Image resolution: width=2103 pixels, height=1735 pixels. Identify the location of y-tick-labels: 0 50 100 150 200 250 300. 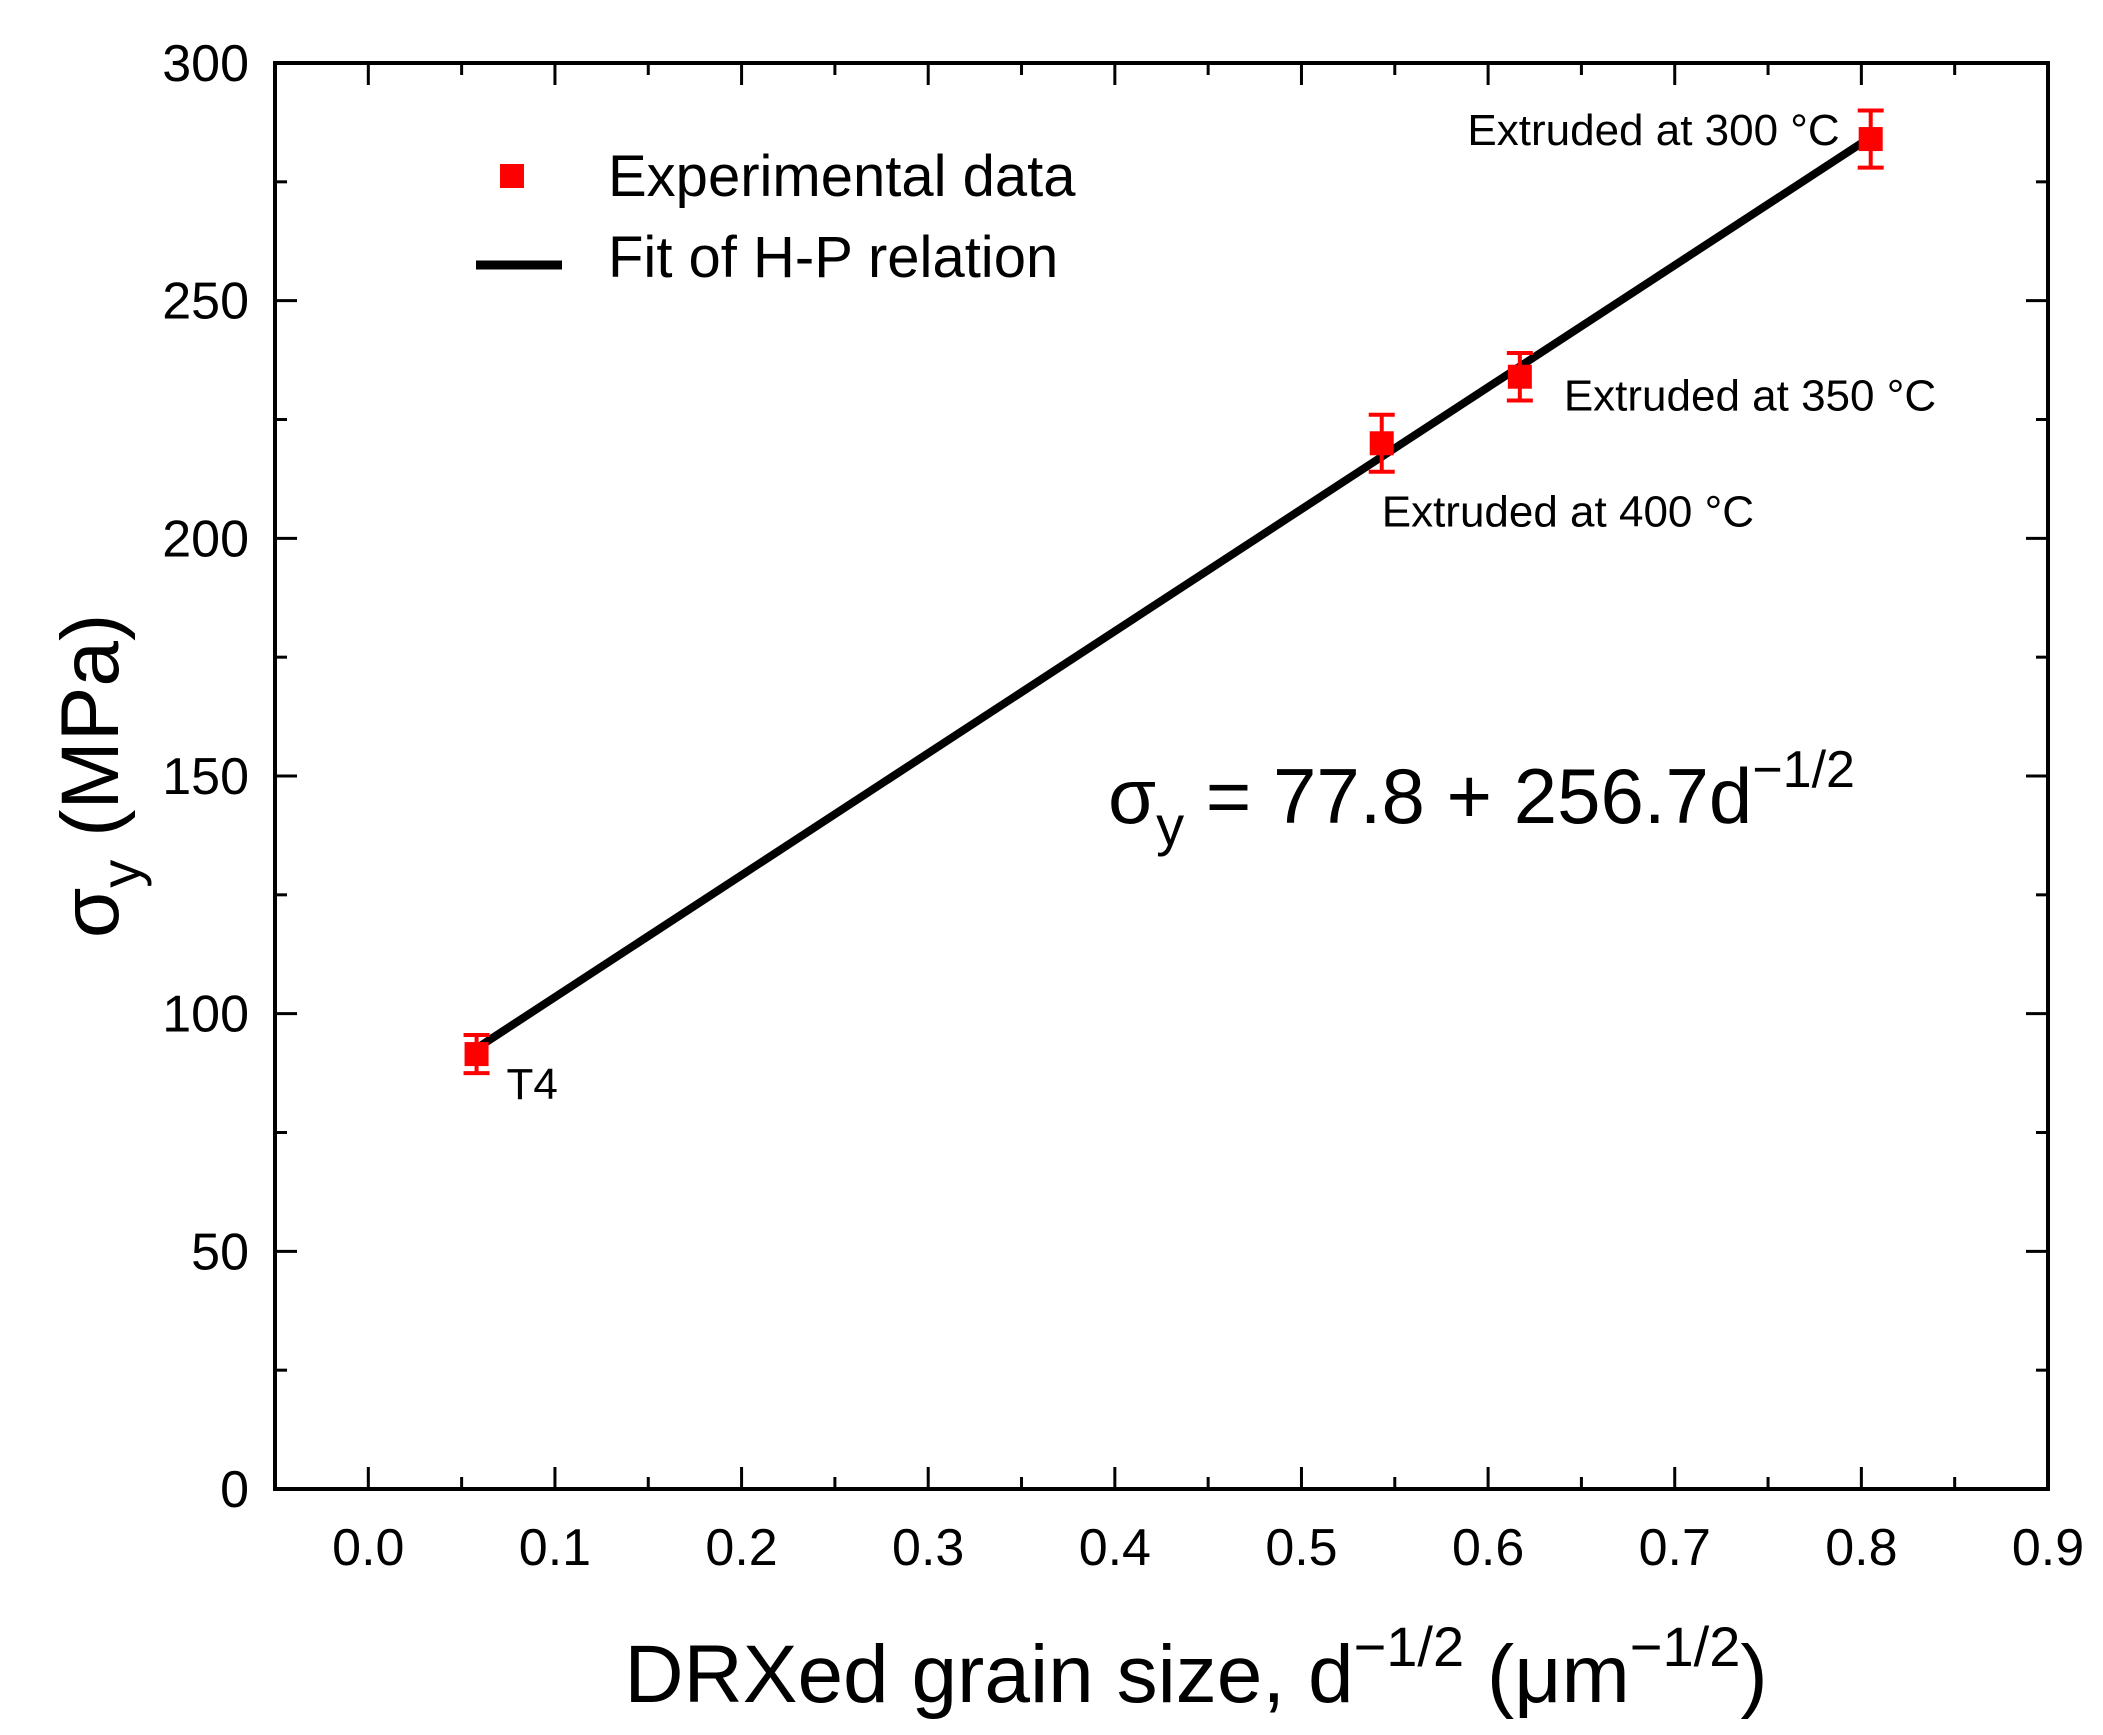
(205, 777).